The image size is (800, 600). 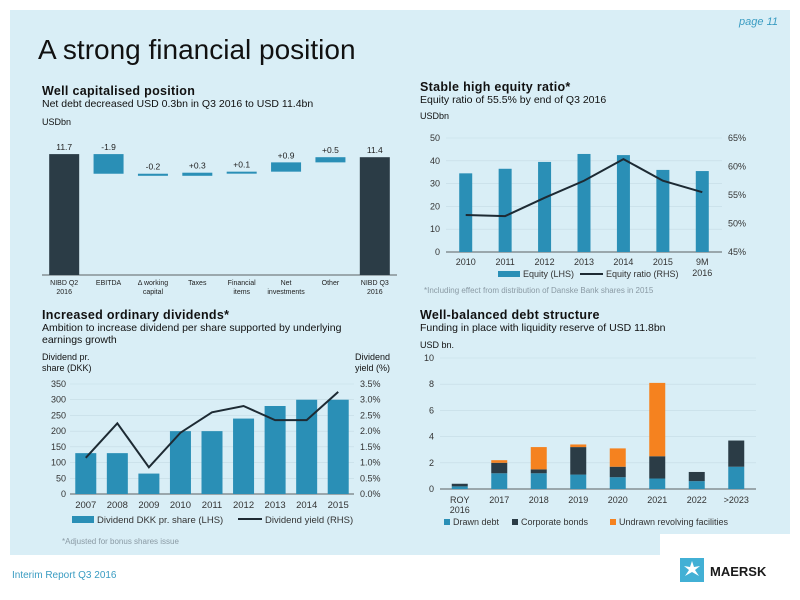 I want to click on dividend-ytick: 100, so click(x=58, y=463).